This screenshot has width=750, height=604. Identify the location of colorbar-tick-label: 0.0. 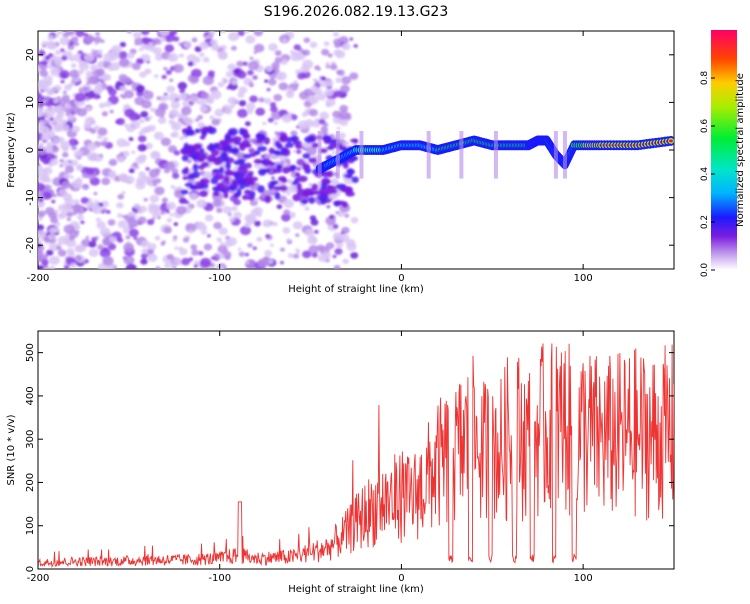
(705, 270).